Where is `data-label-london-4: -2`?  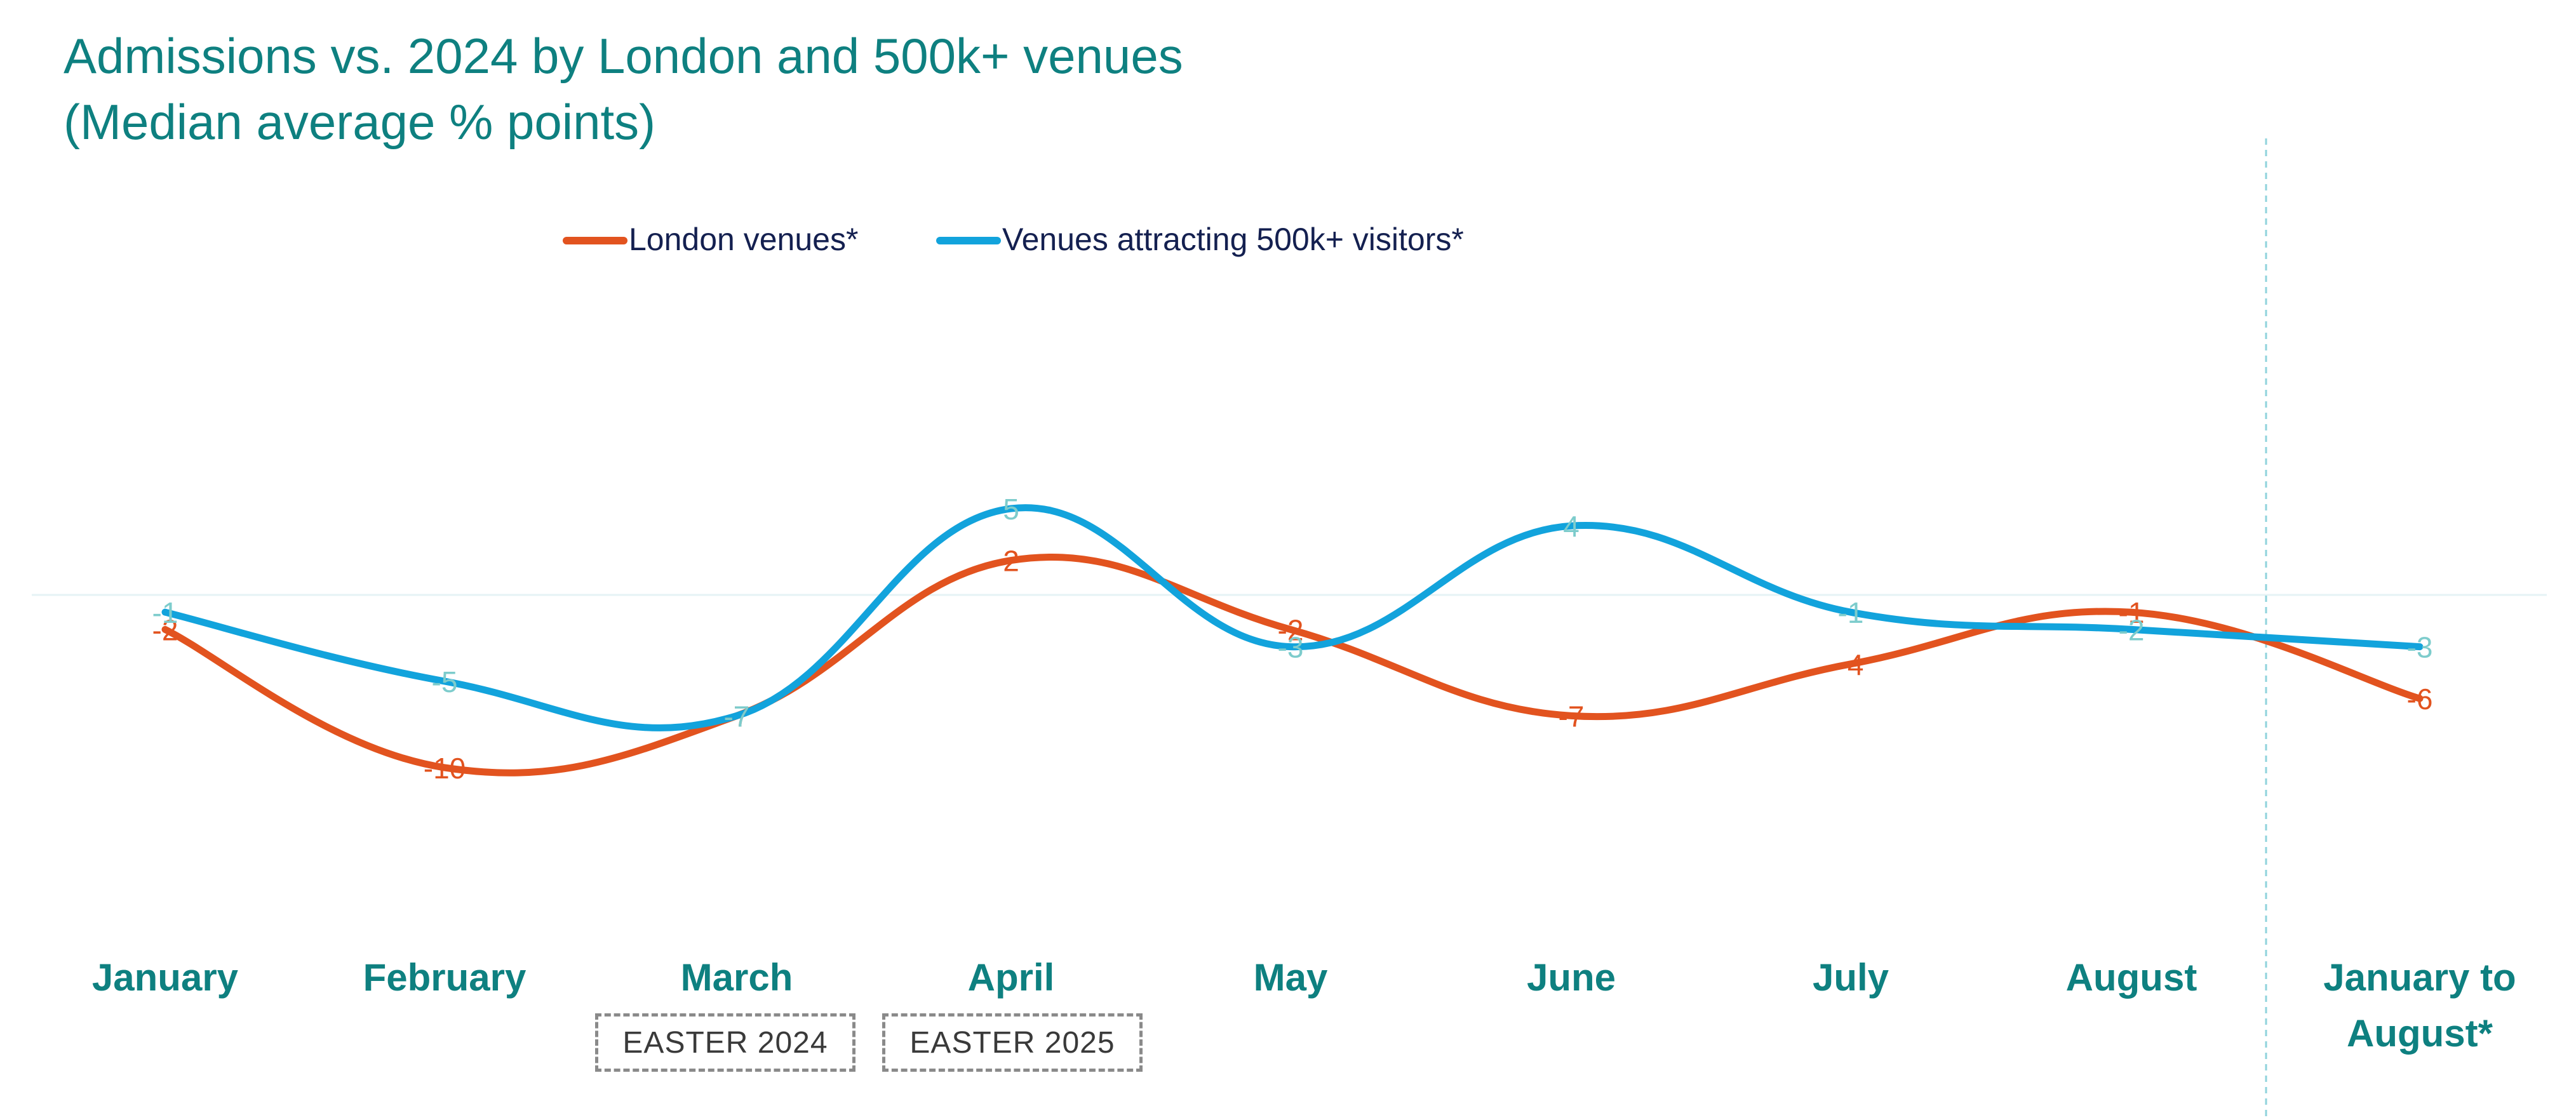
data-label-london-4: -2 is located at coordinates (1291, 629).